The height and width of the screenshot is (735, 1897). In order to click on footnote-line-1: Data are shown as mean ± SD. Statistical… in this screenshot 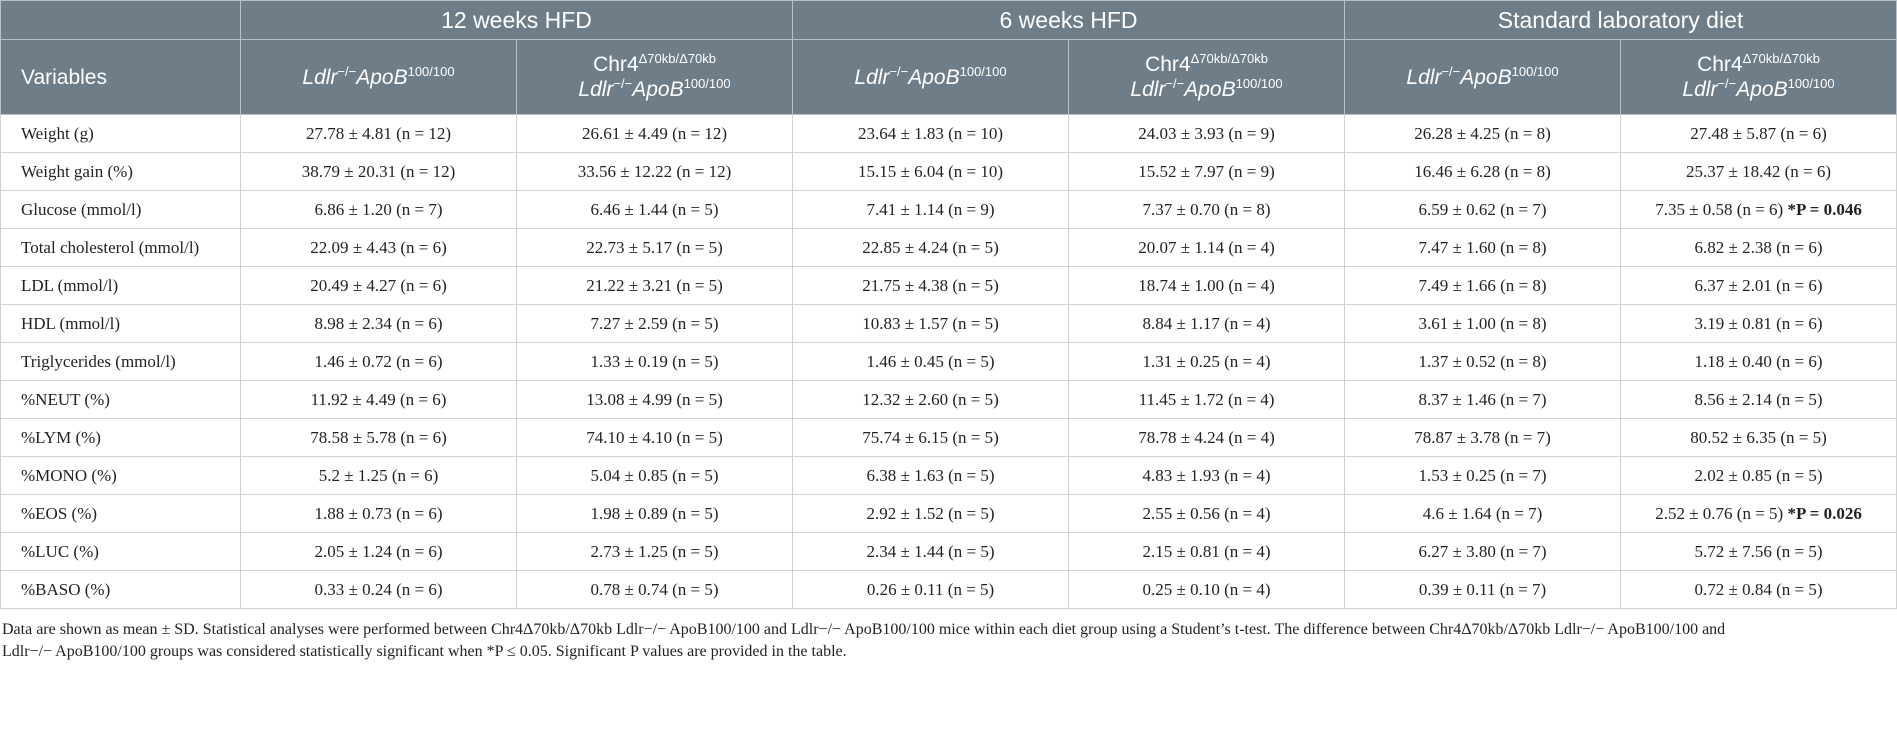, I will do `click(864, 629)`.